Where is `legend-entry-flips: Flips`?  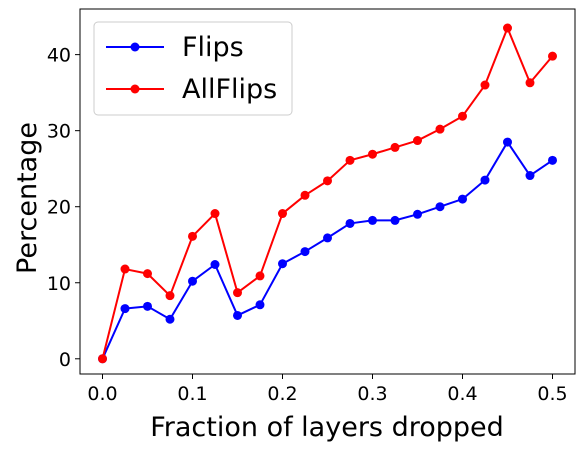 legend-entry-flips: Flips is located at coordinates (175, 47).